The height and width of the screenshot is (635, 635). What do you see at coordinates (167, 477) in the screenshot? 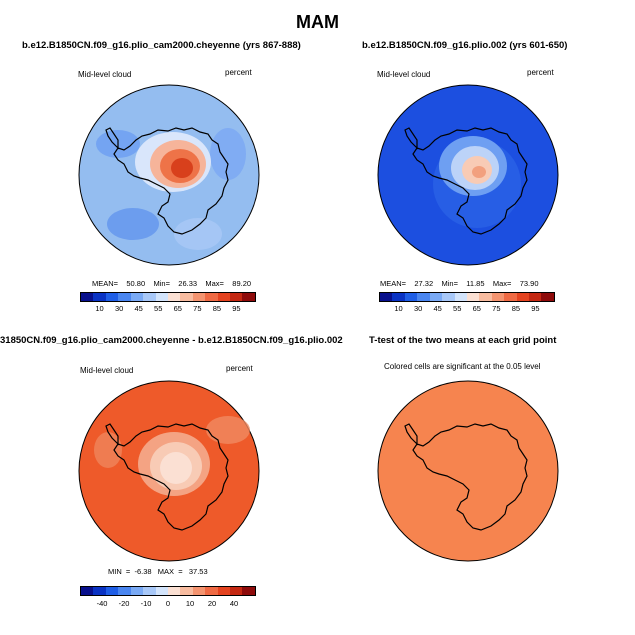
I see `panel3-antarctica-coastline` at bounding box center [167, 477].